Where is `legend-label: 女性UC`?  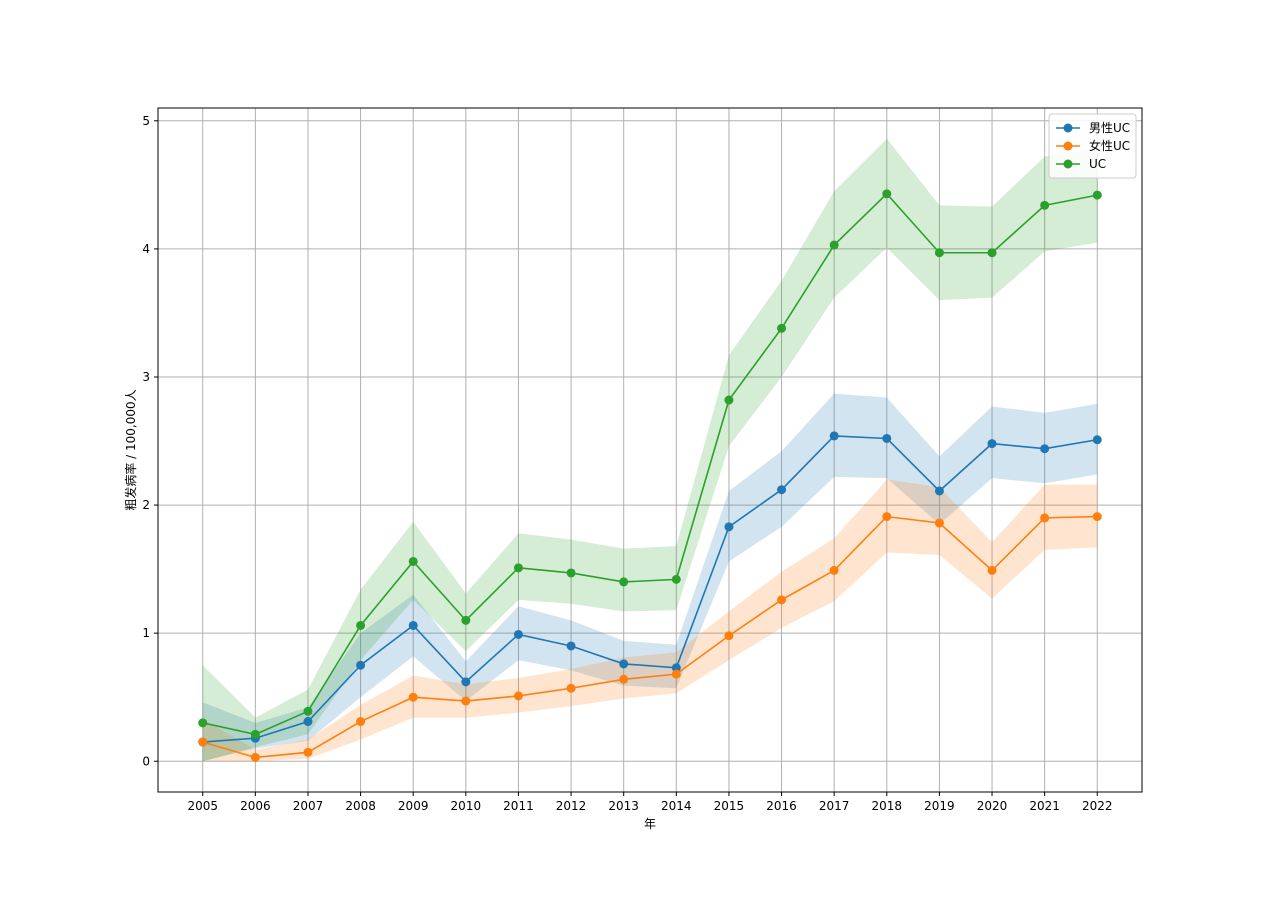
legend-label: 女性UC is located at coordinates (1109, 145).